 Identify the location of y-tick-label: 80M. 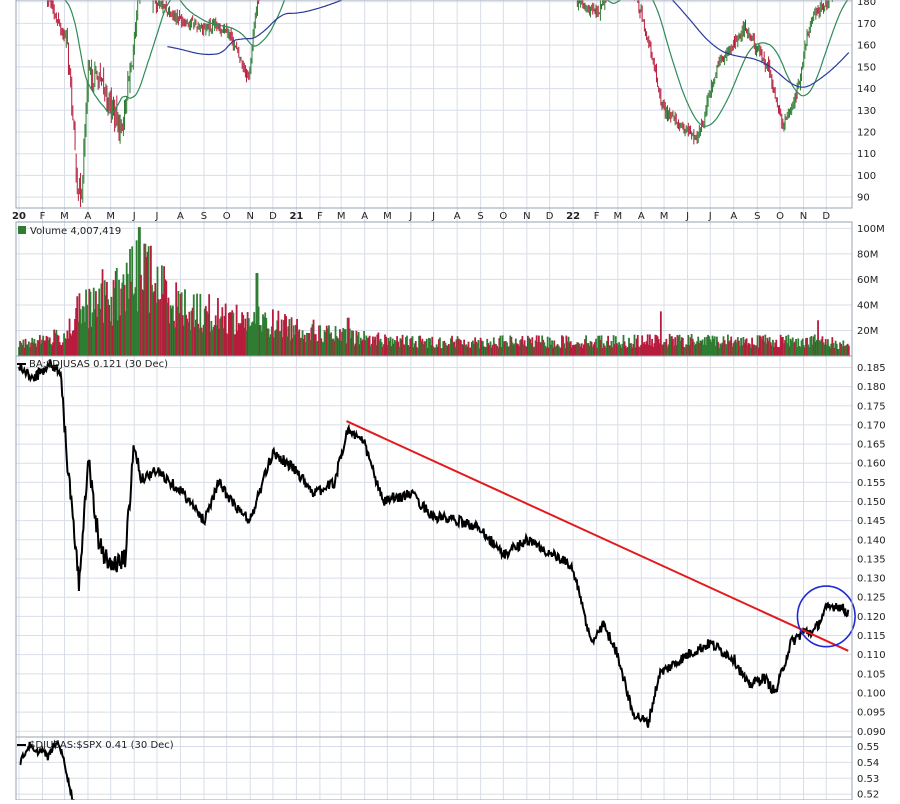
(867, 254).